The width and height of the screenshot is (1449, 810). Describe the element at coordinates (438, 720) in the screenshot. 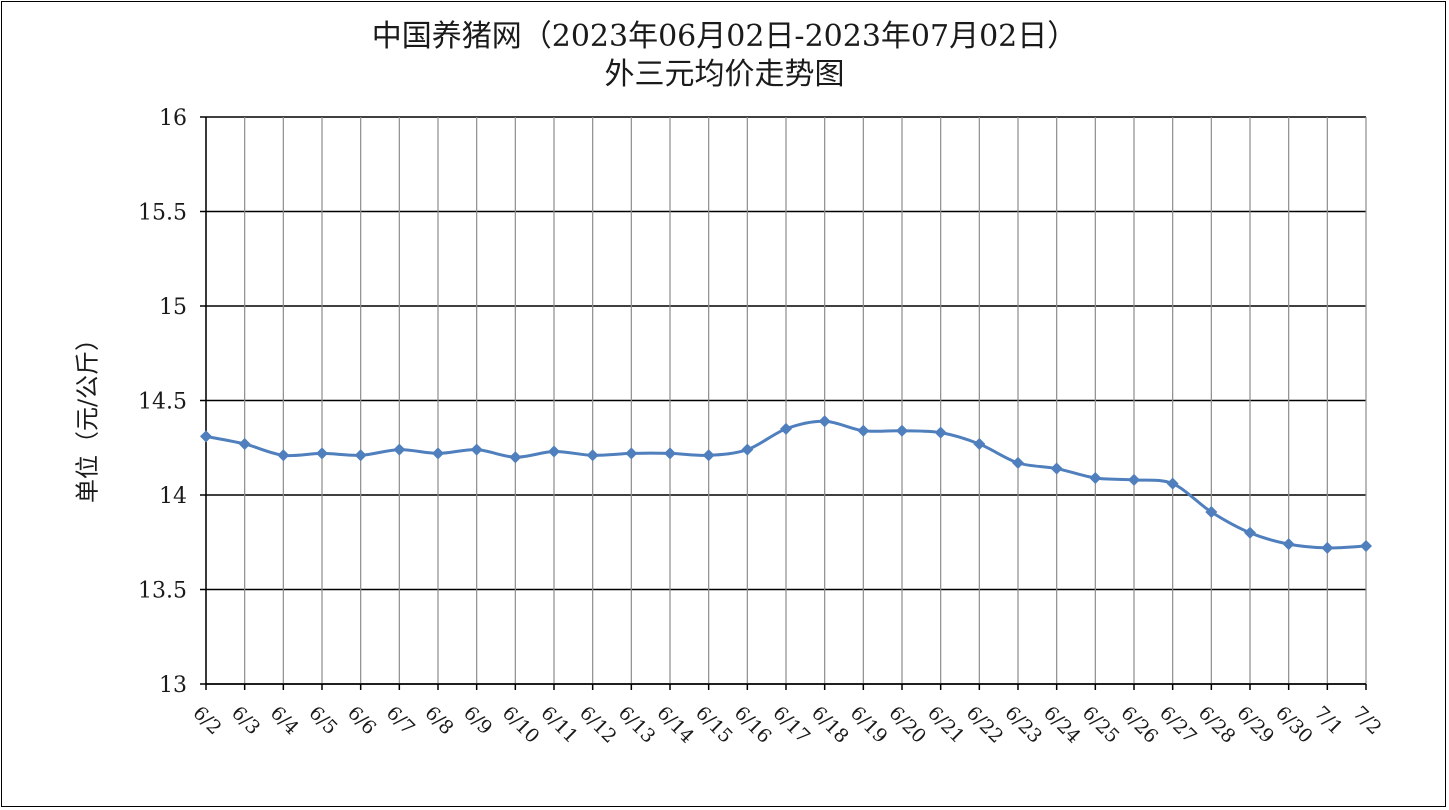

I see `x-tick-label: 6/8` at that location.